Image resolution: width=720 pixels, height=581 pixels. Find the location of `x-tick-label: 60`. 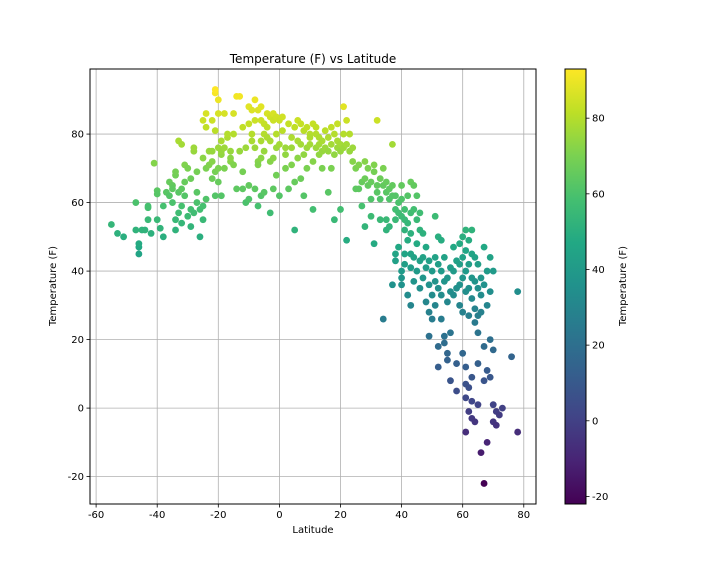

x-tick-label: 60 is located at coordinates (462, 515).